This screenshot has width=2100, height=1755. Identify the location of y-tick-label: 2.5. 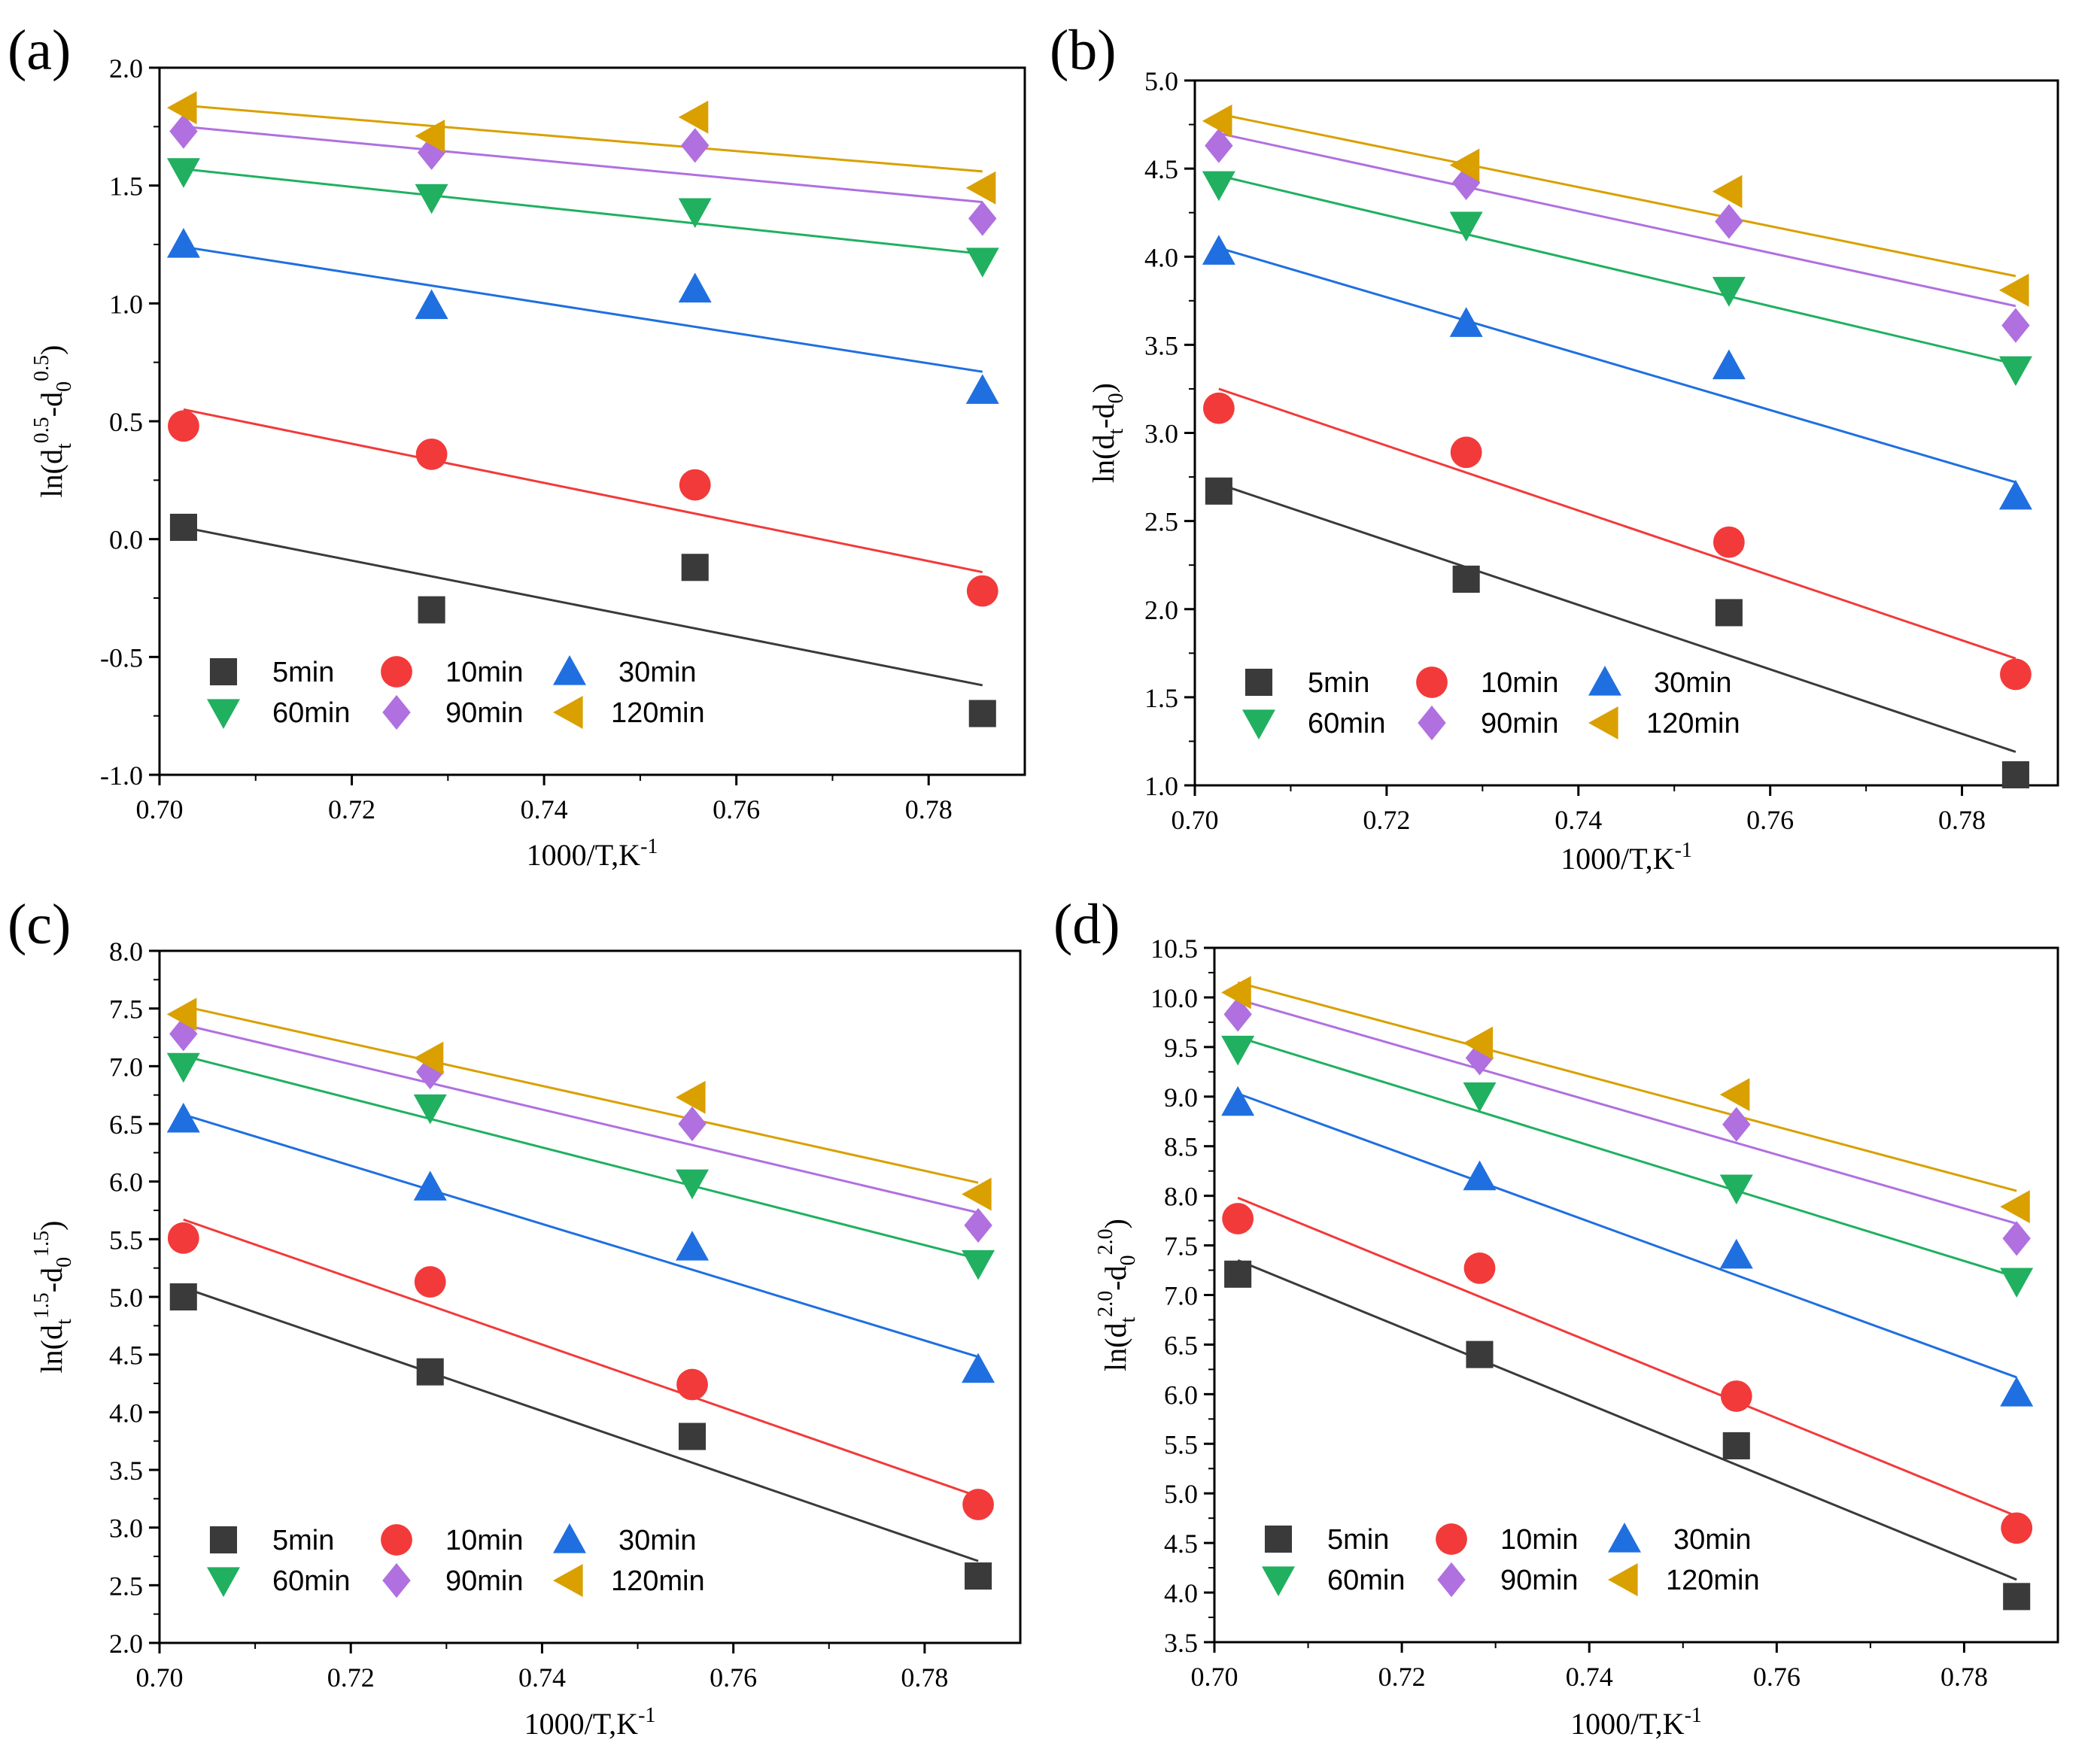
(1161, 522).